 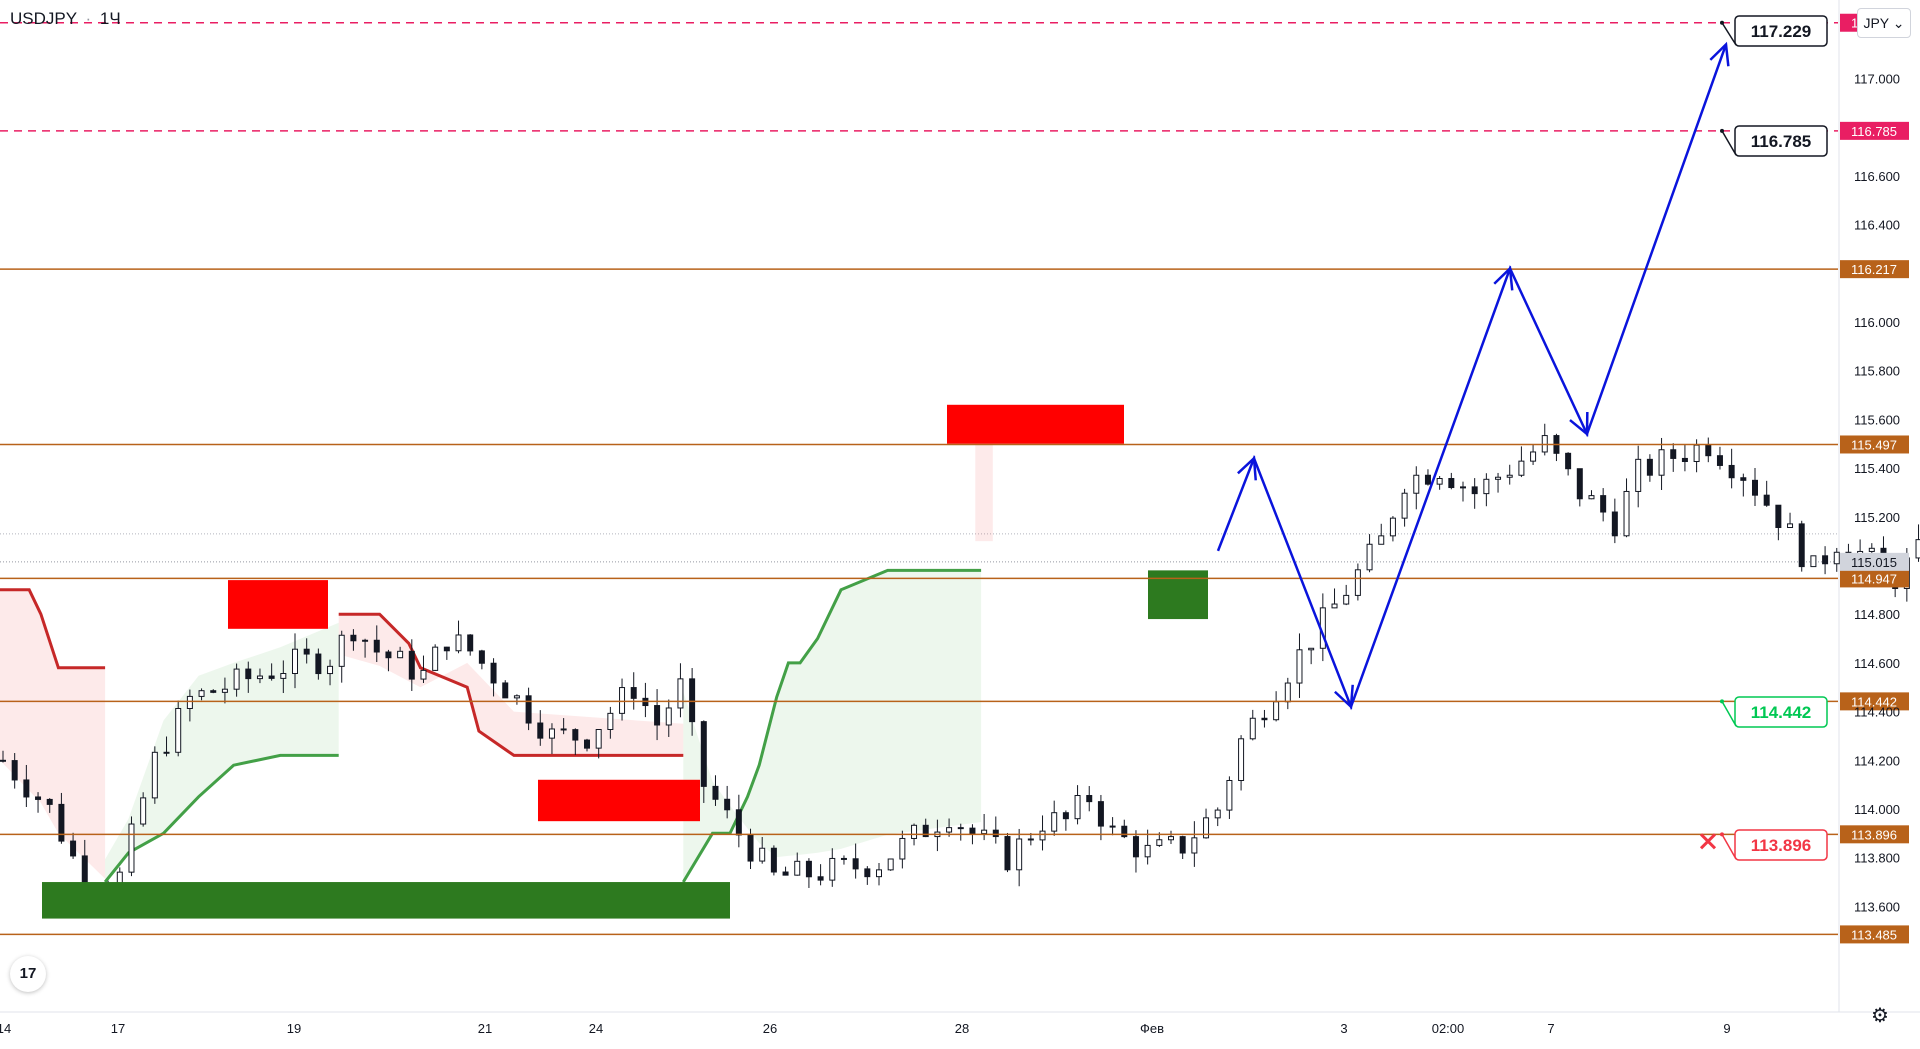 I want to click on symbol-title: USDJPY · 1Ч, so click(x=65, y=19).